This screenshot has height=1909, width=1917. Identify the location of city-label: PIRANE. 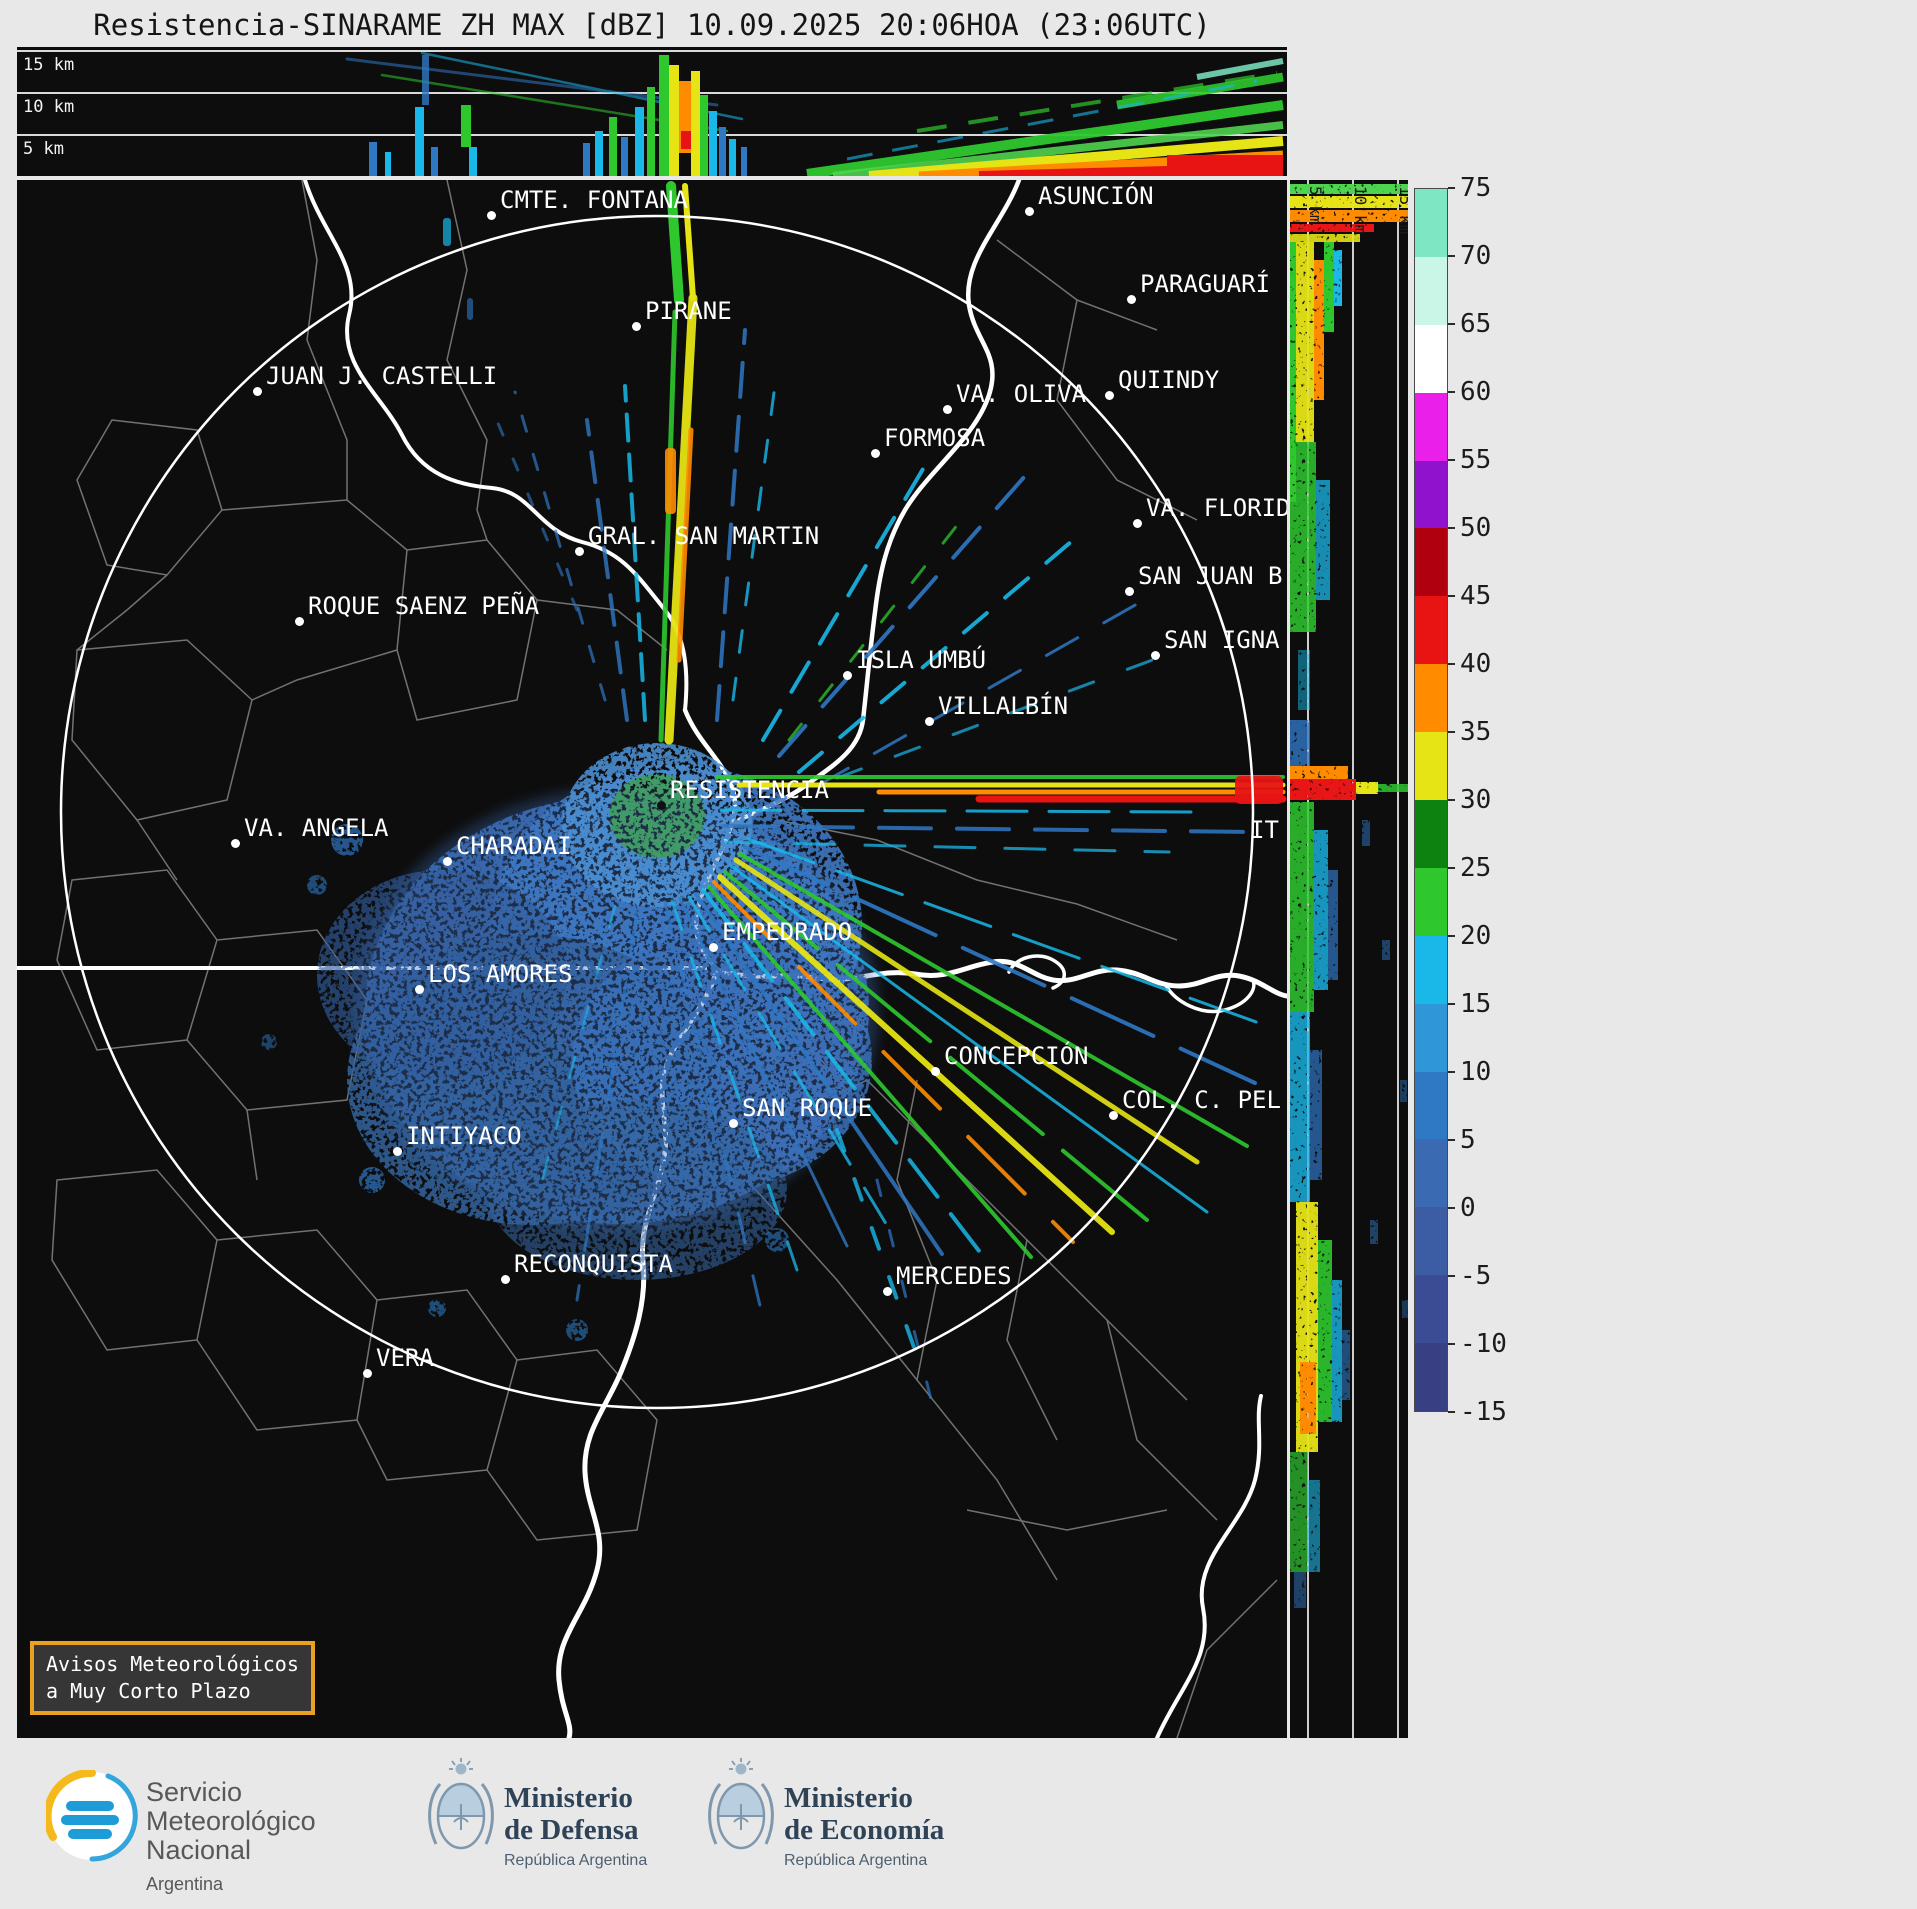
(688, 311).